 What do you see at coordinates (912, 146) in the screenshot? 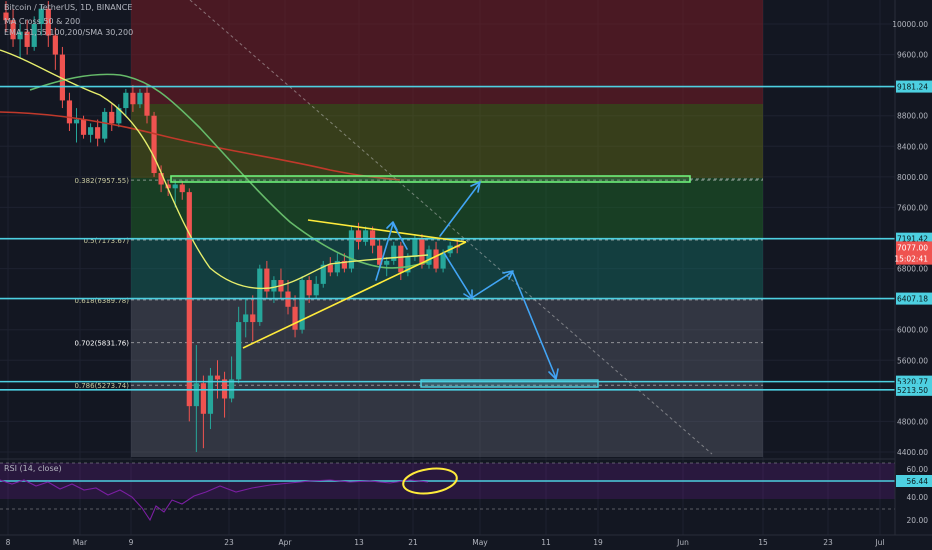
I see `price-tick-label: 8400.00` at bounding box center [912, 146].